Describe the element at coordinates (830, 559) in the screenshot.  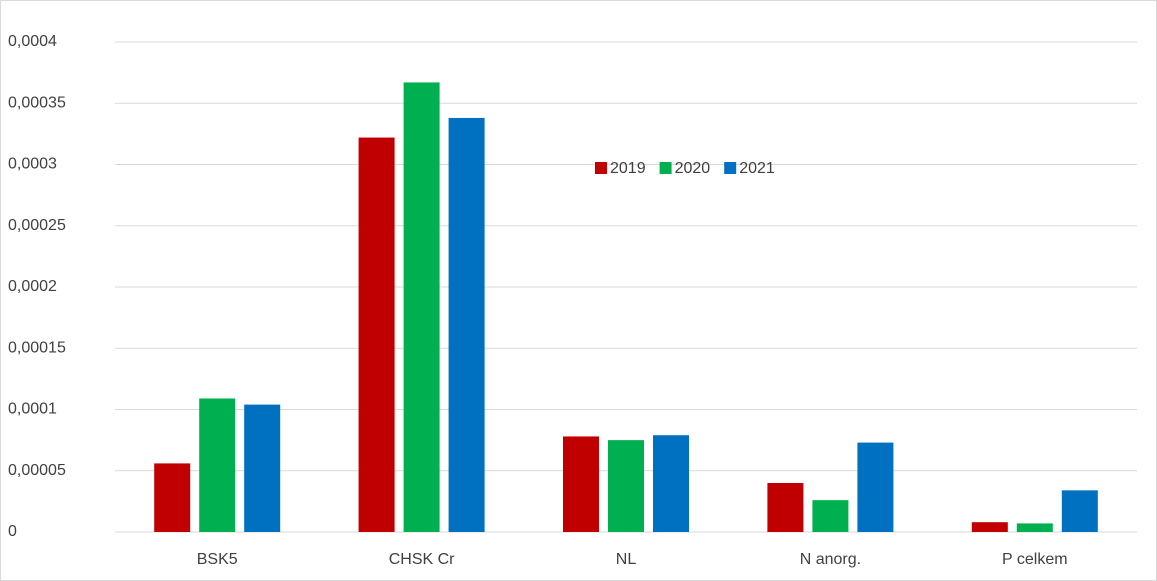
I see `x-tick-label: N anorg.` at that location.